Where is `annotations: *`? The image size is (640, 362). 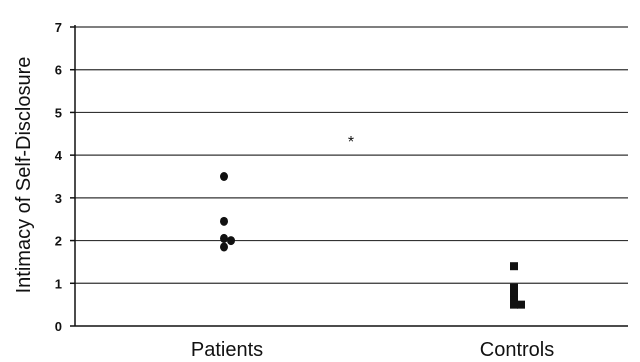 annotations: * is located at coordinates (351, 142).